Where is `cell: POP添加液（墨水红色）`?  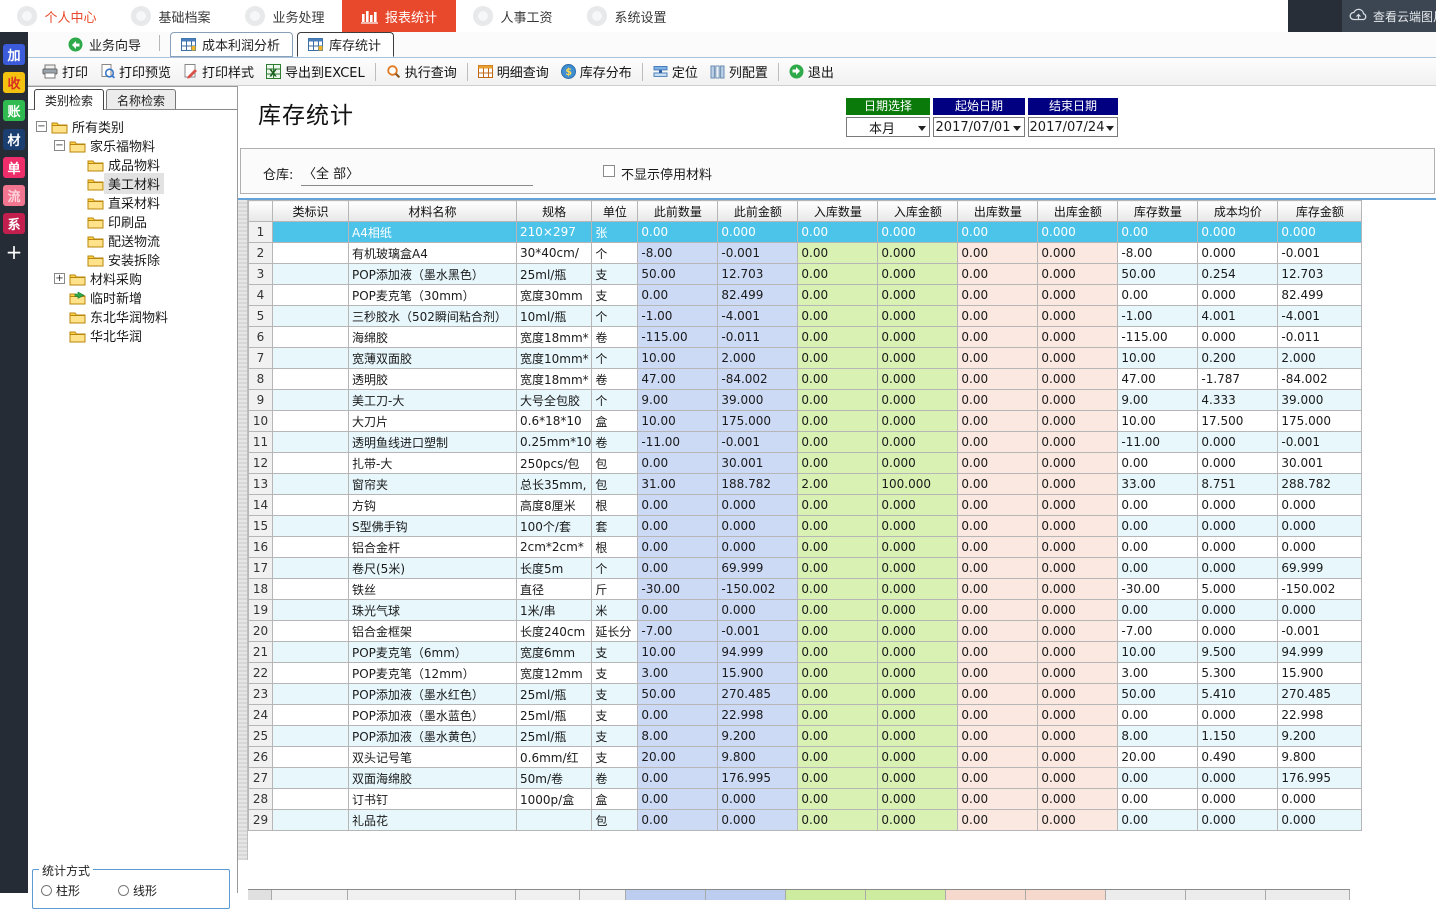 cell: POP添加液（墨水红色） is located at coordinates (432, 694).